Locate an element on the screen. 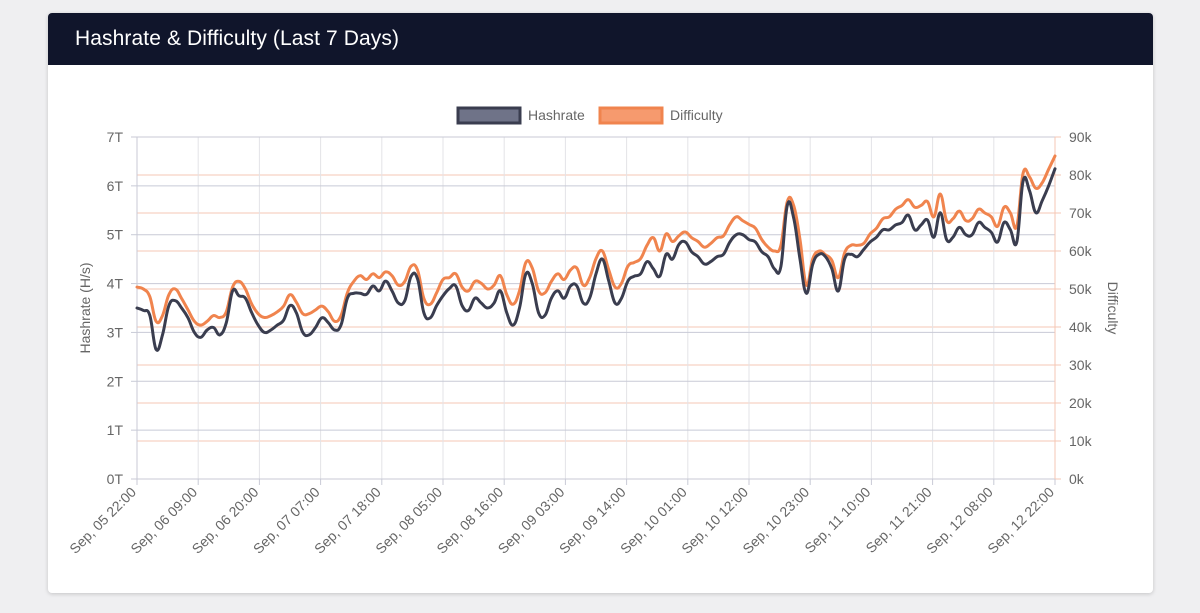  right-tick-label: 0k is located at coordinates (1077, 479).